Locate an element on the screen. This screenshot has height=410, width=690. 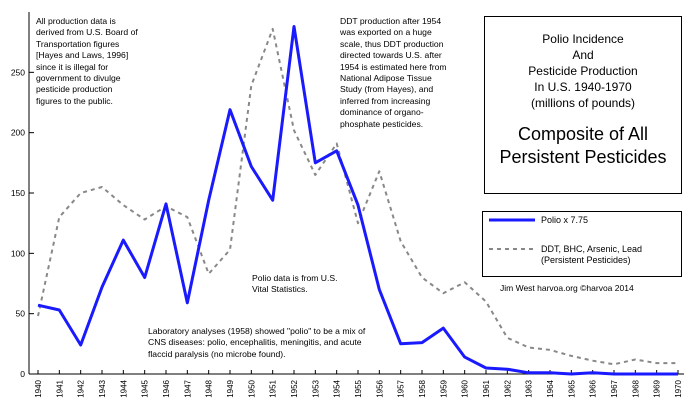
x-tick-label: 1945 is located at coordinates (145, 388).